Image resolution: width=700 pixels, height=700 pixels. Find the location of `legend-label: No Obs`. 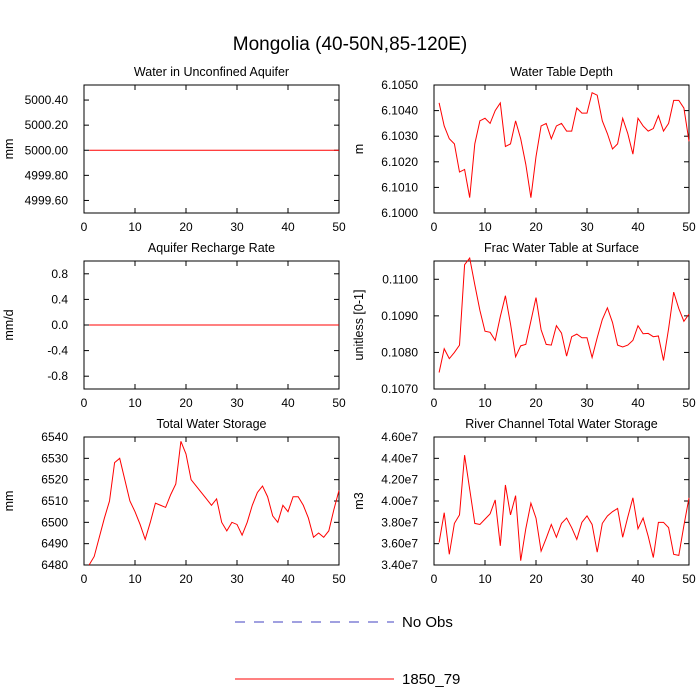

legend-label: No Obs is located at coordinates (427, 622).